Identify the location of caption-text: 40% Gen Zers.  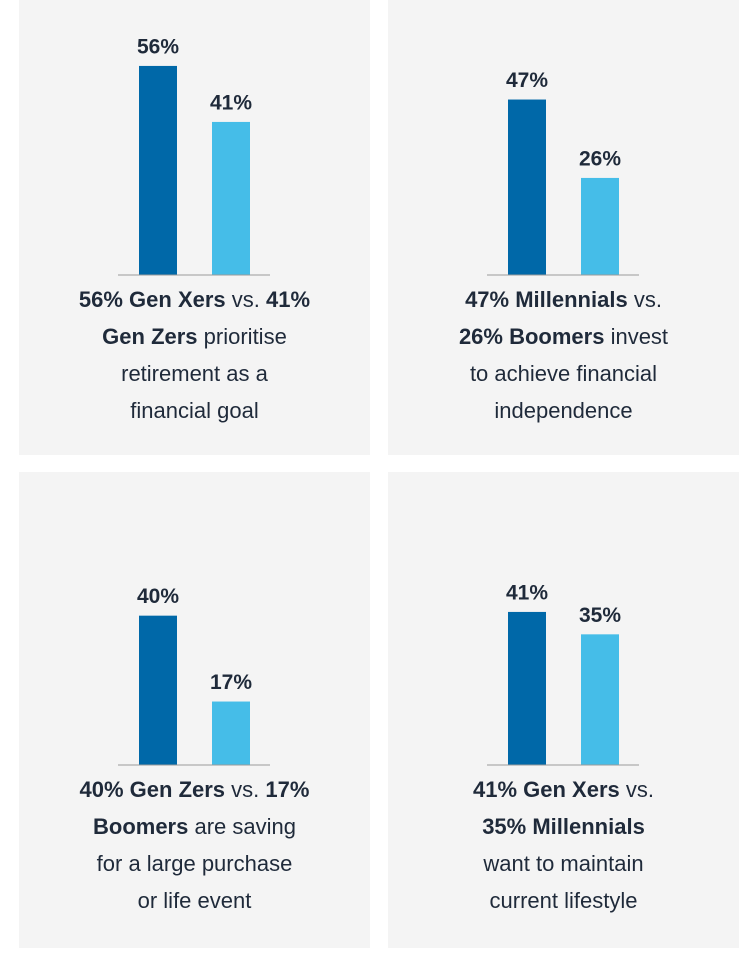
(153, 789).